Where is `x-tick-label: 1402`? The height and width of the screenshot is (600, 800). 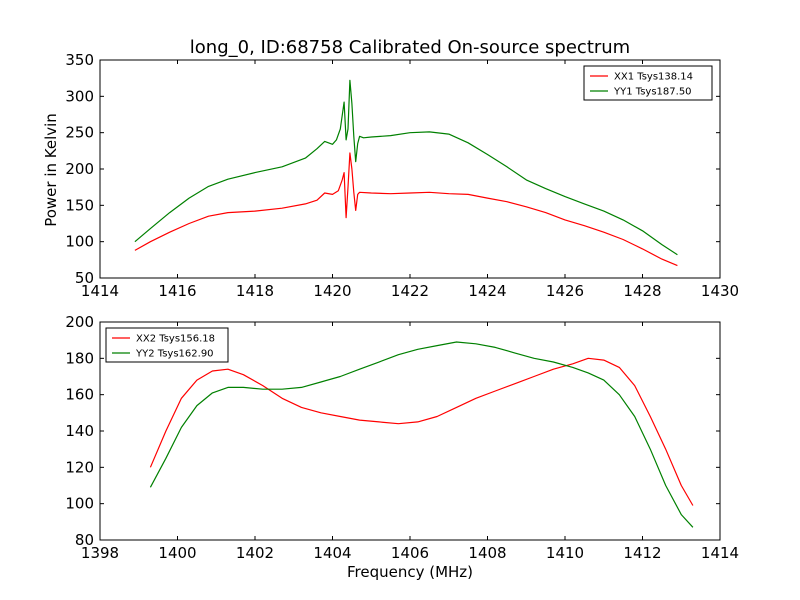
x-tick-label: 1402 is located at coordinates (255, 553).